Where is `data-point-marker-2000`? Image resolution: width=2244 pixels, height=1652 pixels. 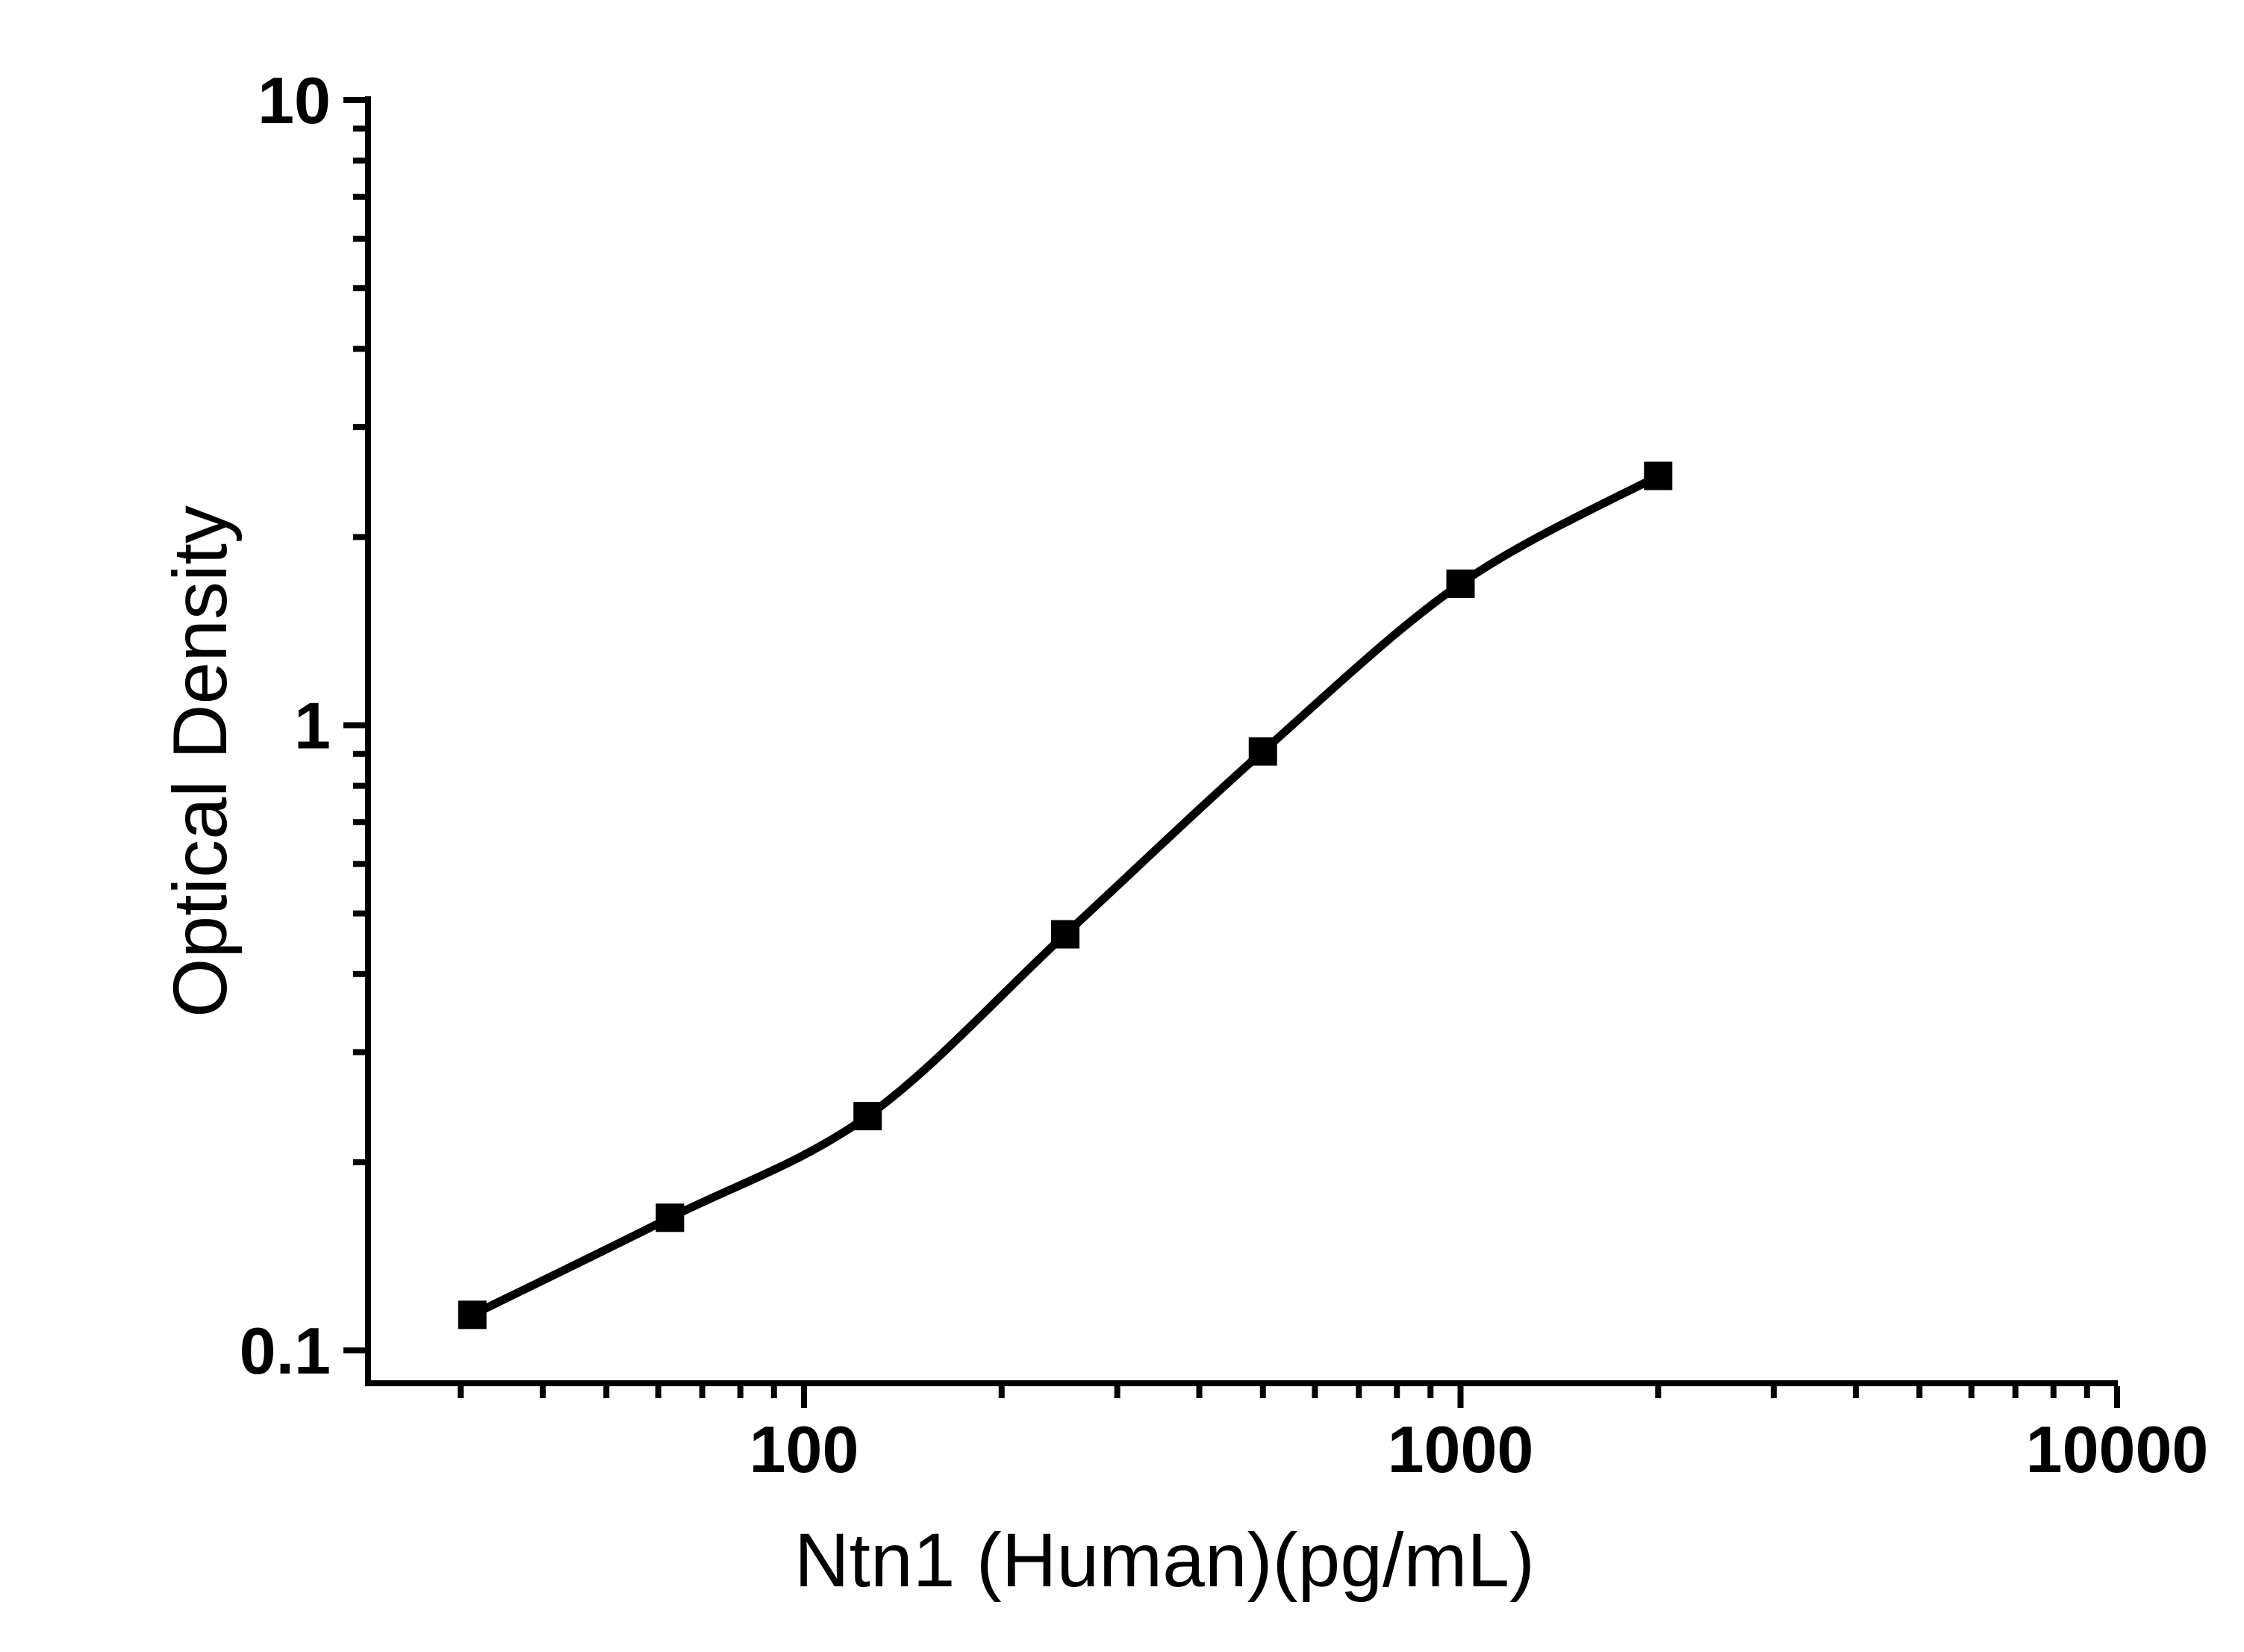 data-point-marker-2000 is located at coordinates (1658, 475).